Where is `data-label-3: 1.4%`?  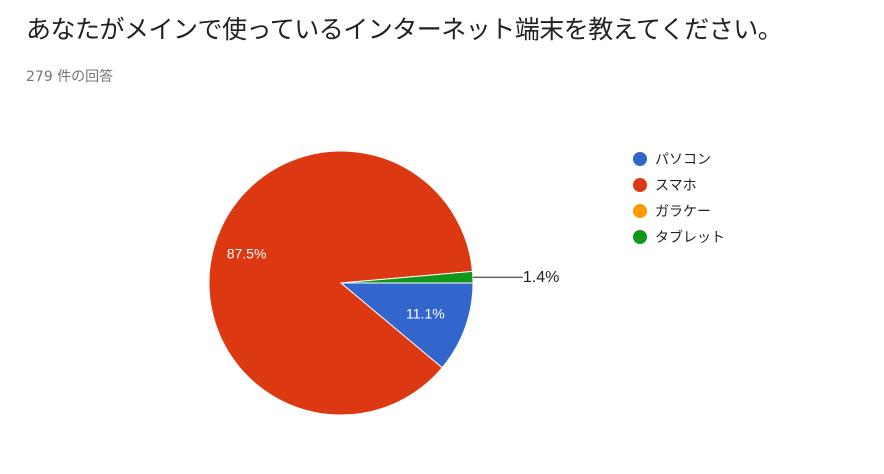 data-label-3: 1.4% is located at coordinates (541, 277).